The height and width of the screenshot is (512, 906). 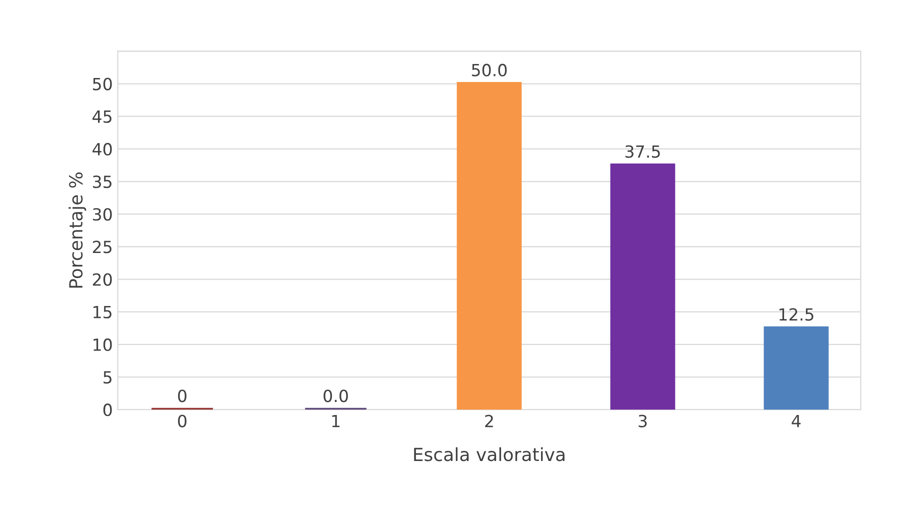 I want to click on data-label: 0.0, so click(x=336, y=396).